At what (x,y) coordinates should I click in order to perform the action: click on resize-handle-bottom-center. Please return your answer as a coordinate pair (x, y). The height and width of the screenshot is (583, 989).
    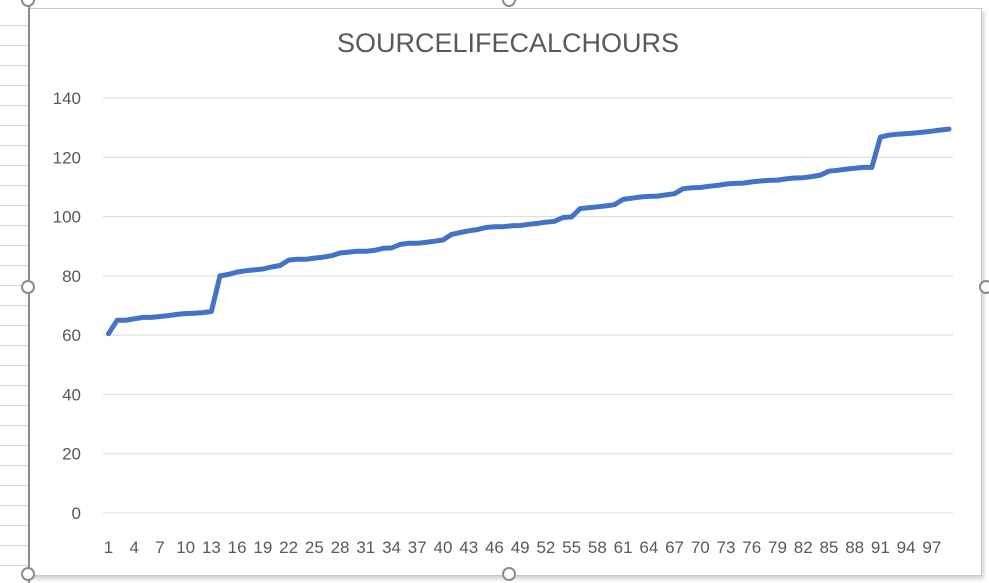
    Looking at the image, I should click on (509, 574).